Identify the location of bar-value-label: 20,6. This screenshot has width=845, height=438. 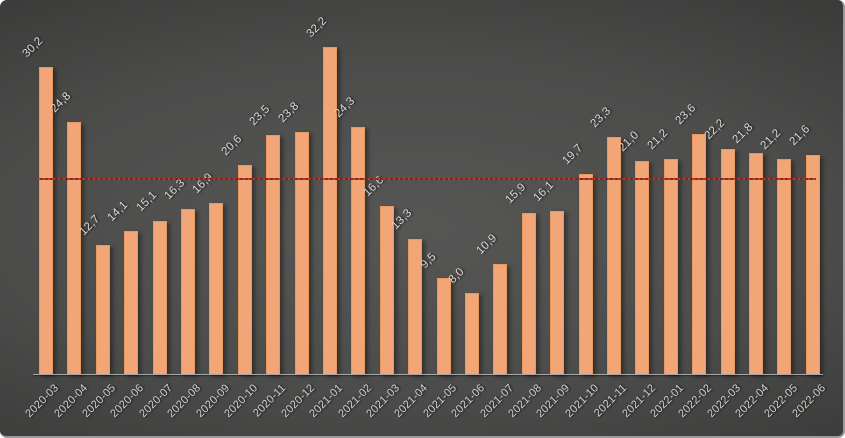
(232, 145).